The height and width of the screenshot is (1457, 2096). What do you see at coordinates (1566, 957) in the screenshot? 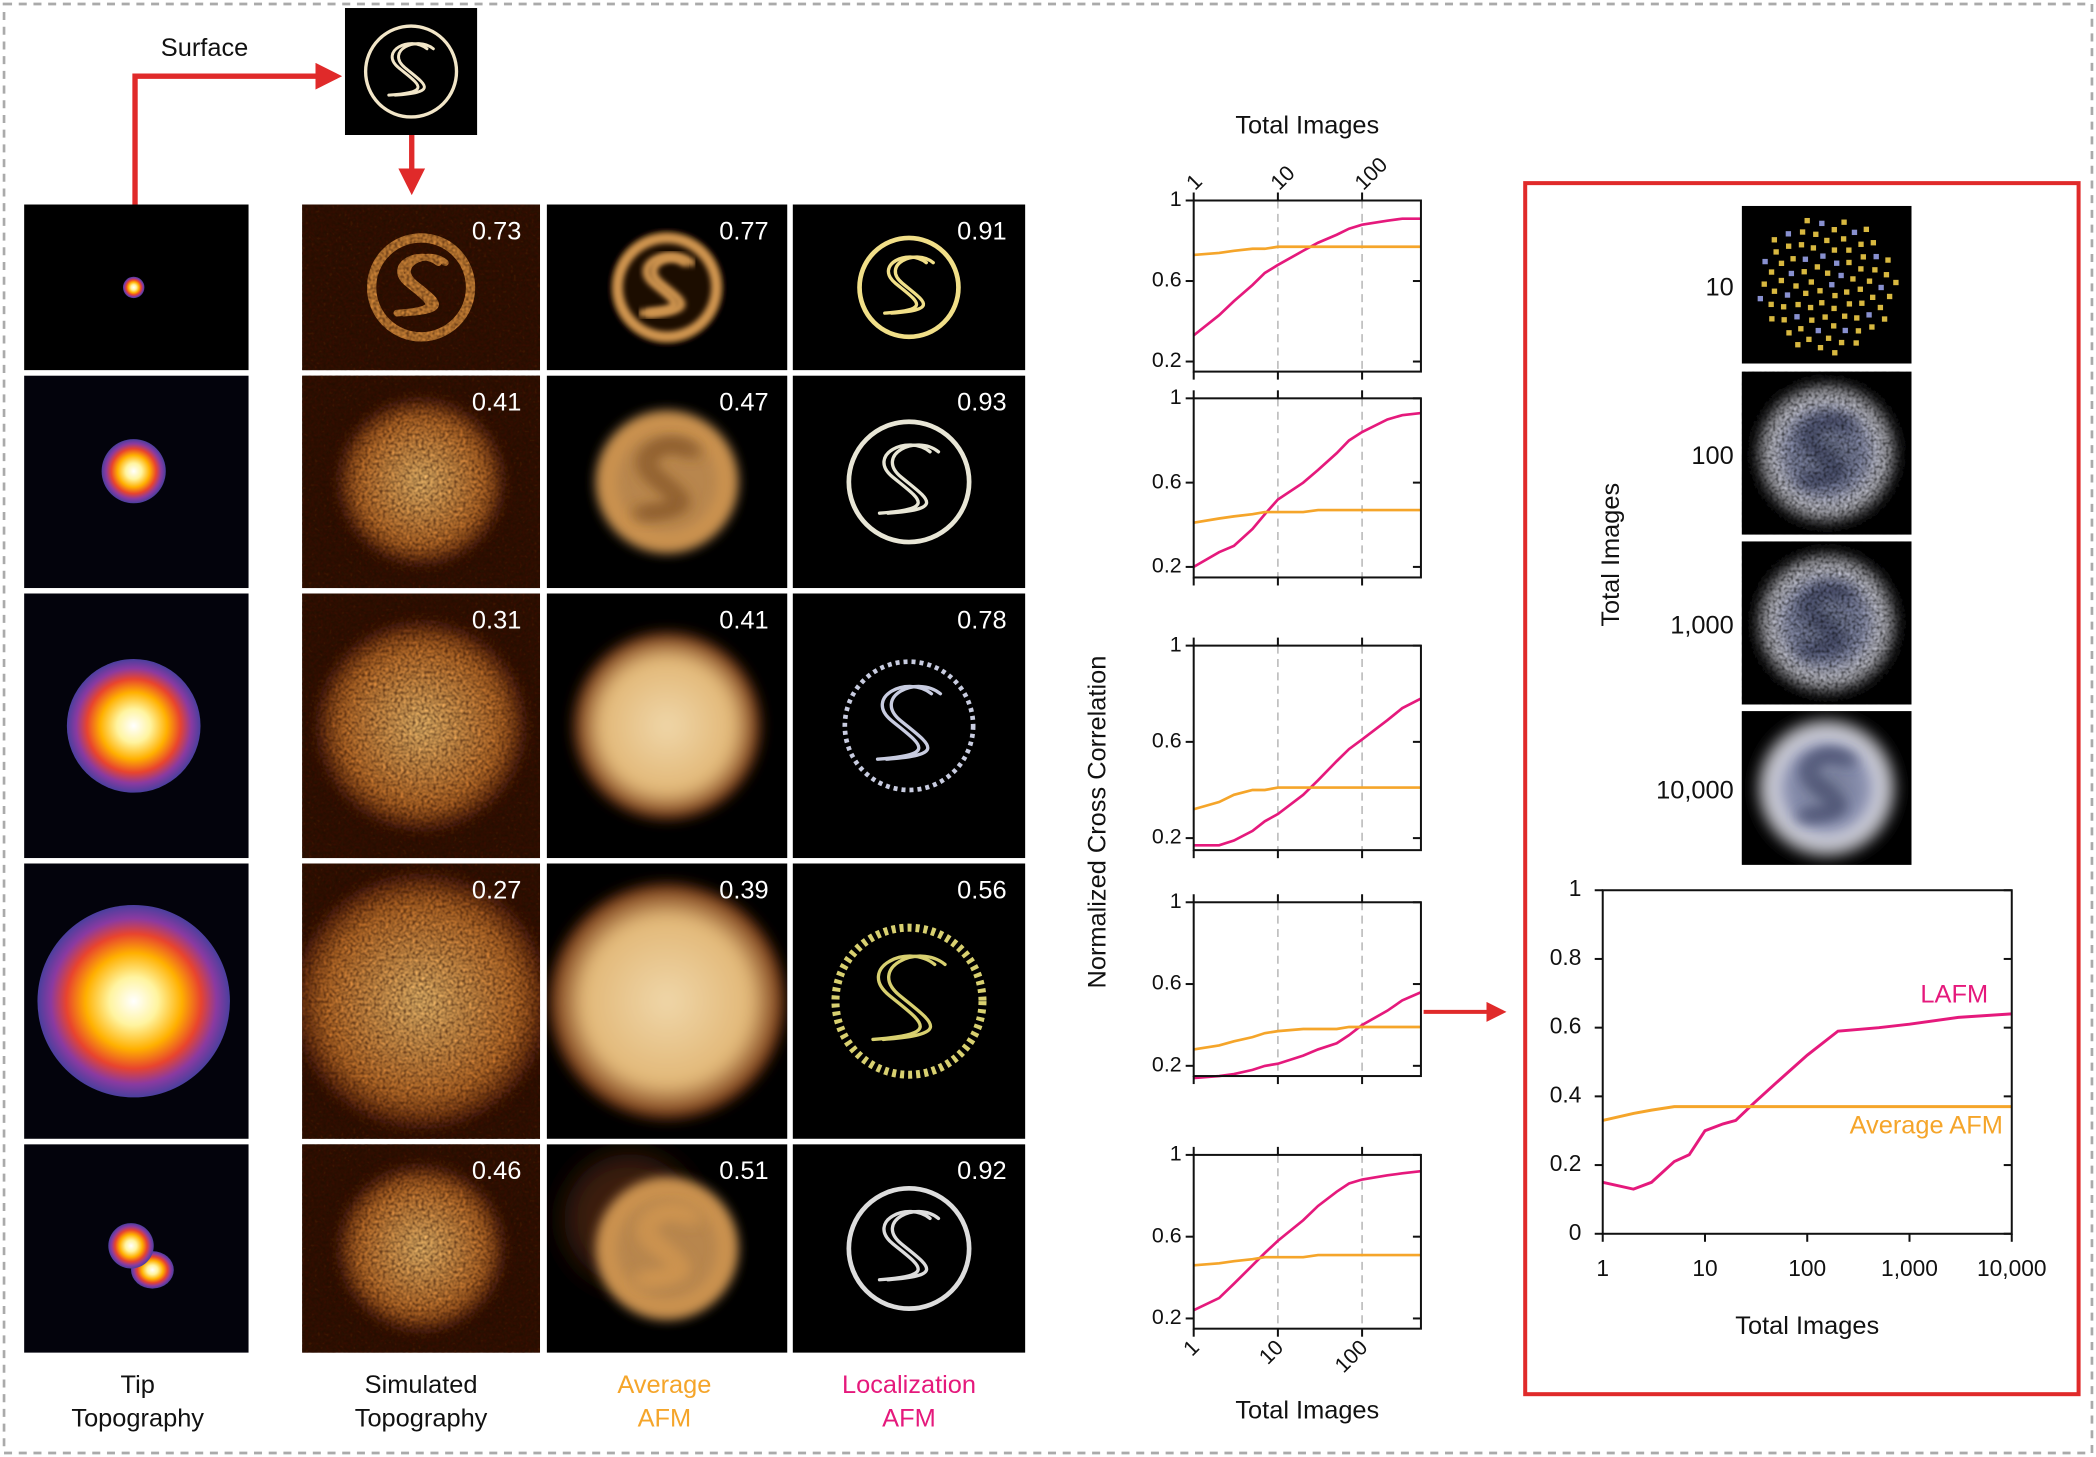
I see `y-tick-label: 0.8` at bounding box center [1566, 957].